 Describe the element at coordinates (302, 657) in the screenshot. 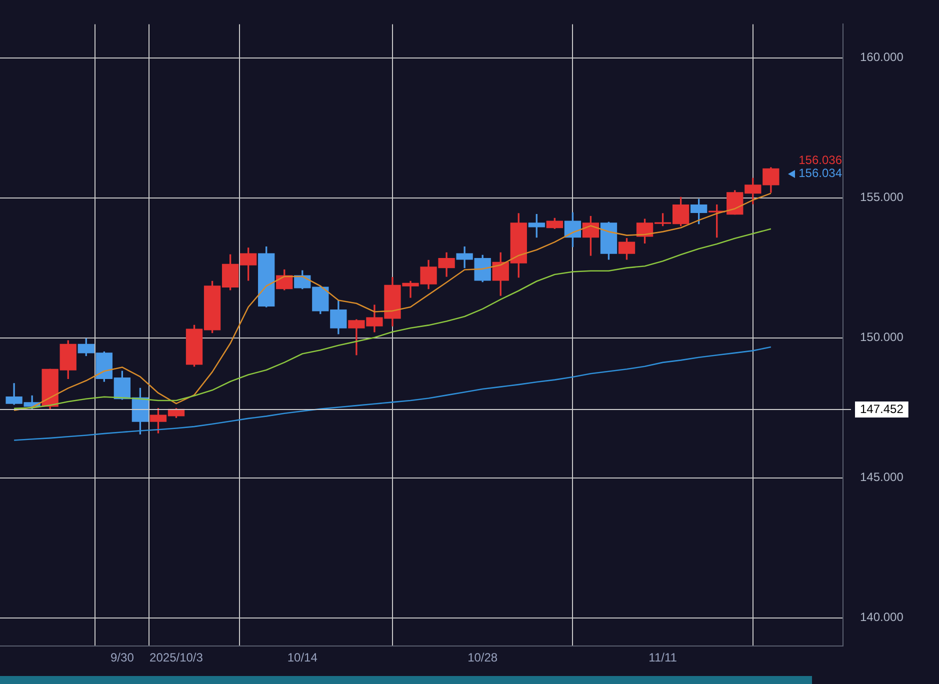

I see `x-tick-label: 10/14` at that location.